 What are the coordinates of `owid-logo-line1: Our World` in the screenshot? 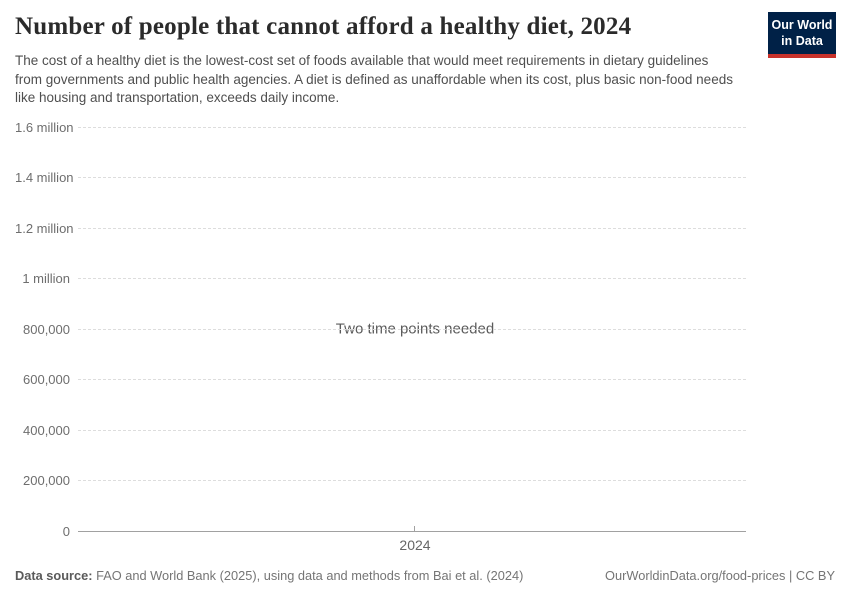 It's located at (802, 25).